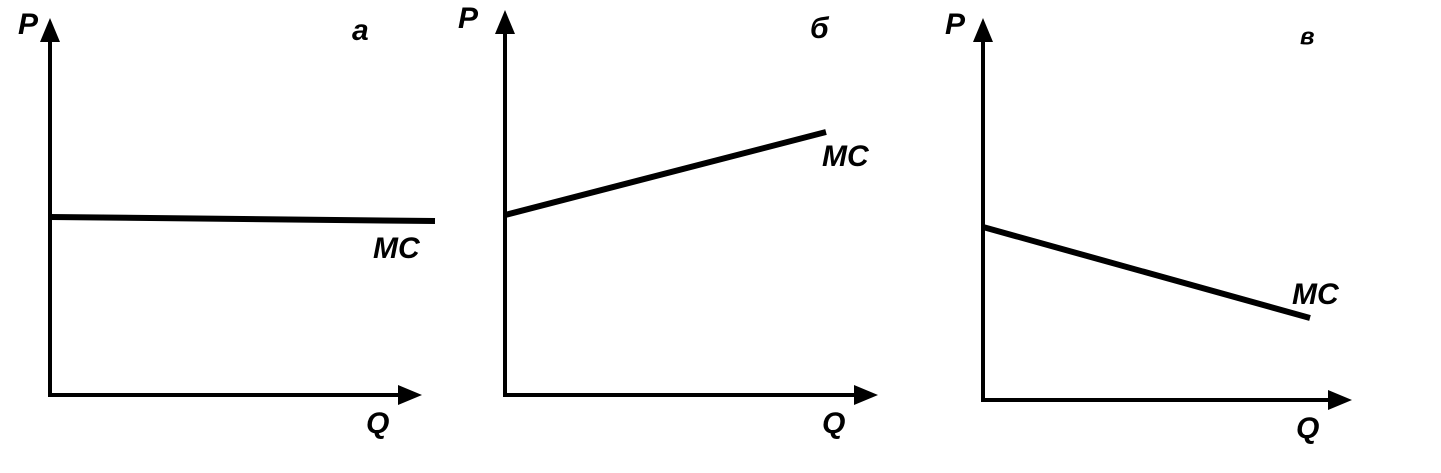  What do you see at coordinates (1307, 36) in the screenshot?
I see `panel-label: в` at bounding box center [1307, 36].